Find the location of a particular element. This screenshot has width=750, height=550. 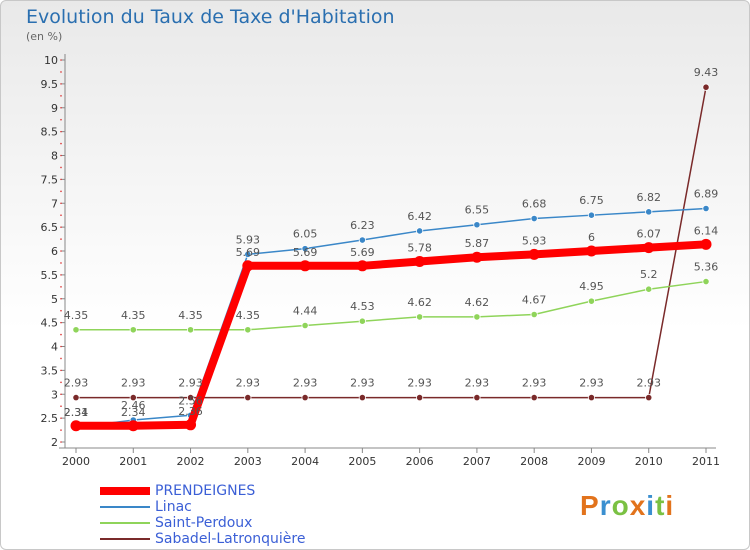

data-label: 5.69 is located at coordinates (248, 252).